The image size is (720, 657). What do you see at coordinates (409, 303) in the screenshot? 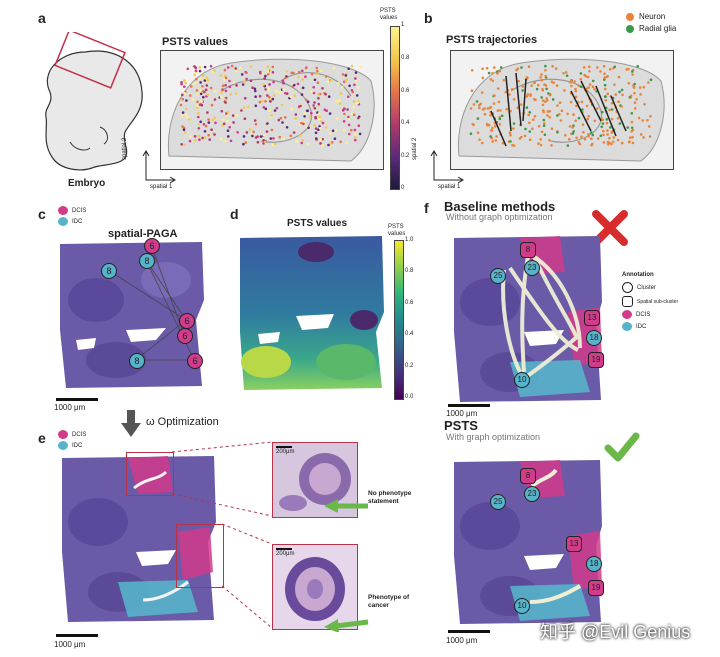
I see `colorbar-d-tick-2: 0.6` at bounding box center [409, 303].